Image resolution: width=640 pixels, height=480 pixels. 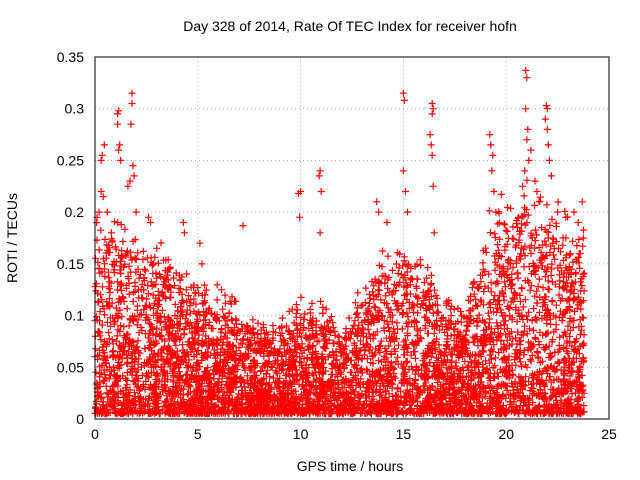 What do you see at coordinates (70, 264) in the screenshot?
I see `y-tick-label: 0.15` at bounding box center [70, 264].